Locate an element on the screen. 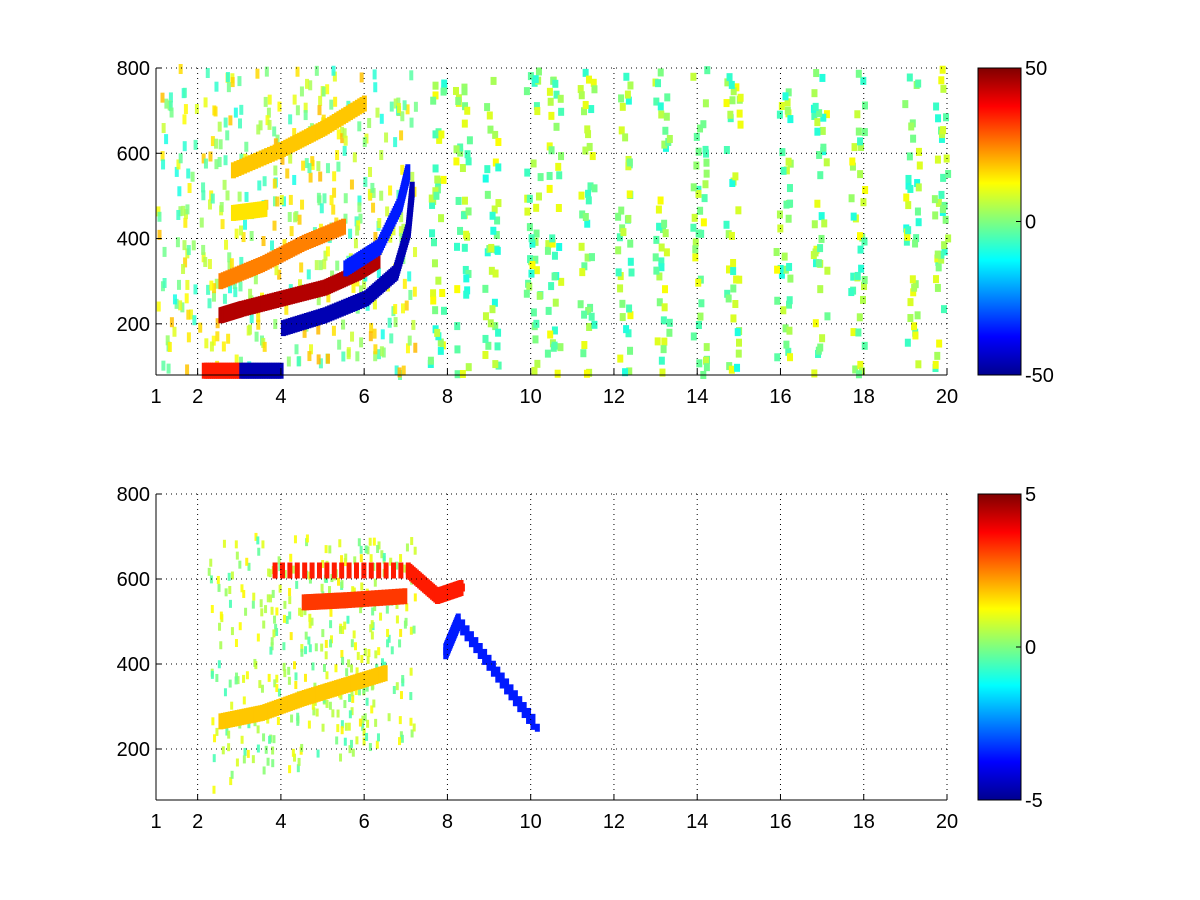 The height and width of the screenshot is (900, 1200). colorbar-tick-label: -5 is located at coordinates (1034, 801).